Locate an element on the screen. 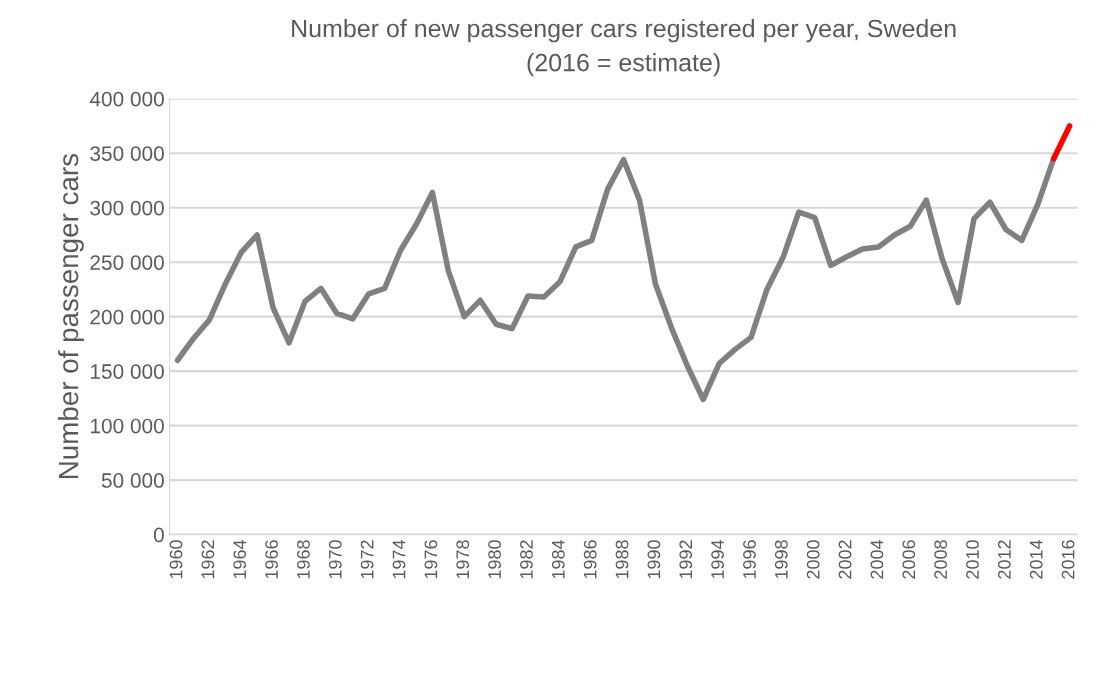 The width and height of the screenshot is (1094, 681). y-tick-label: 100 000 is located at coordinates (127, 426).